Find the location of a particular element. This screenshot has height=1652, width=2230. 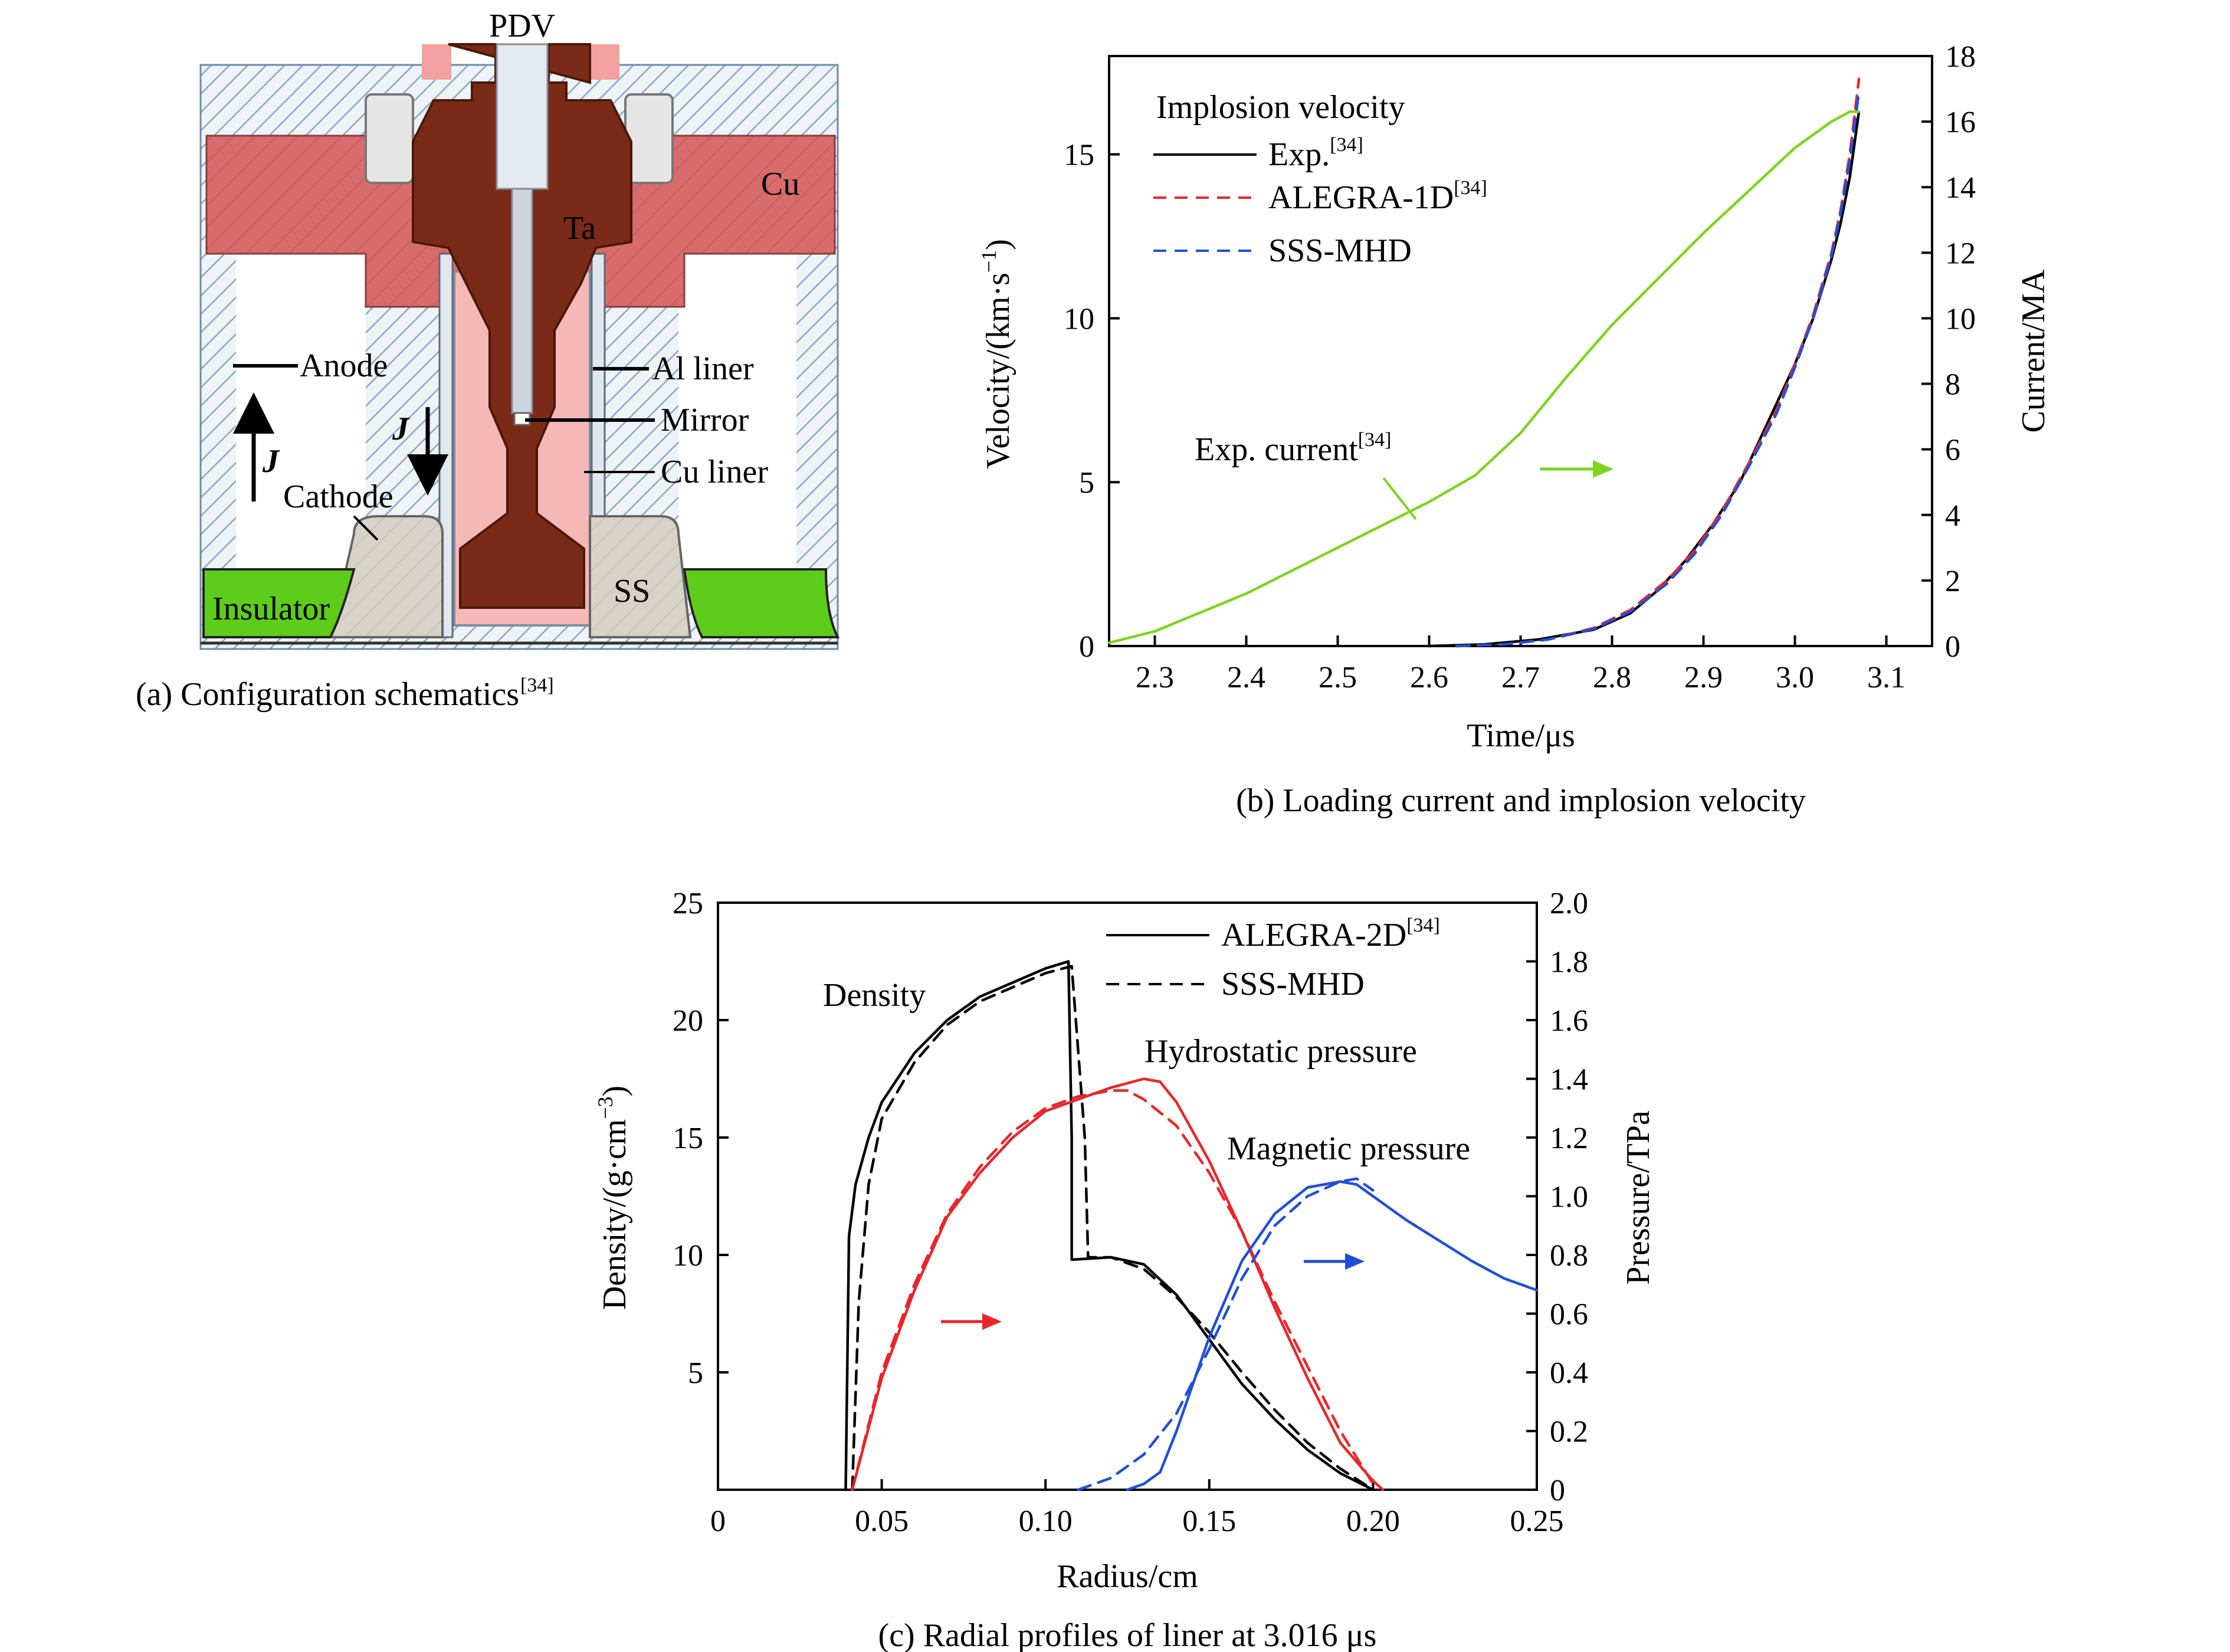

x-tick-label: 0.20 is located at coordinates (1373, 1521).